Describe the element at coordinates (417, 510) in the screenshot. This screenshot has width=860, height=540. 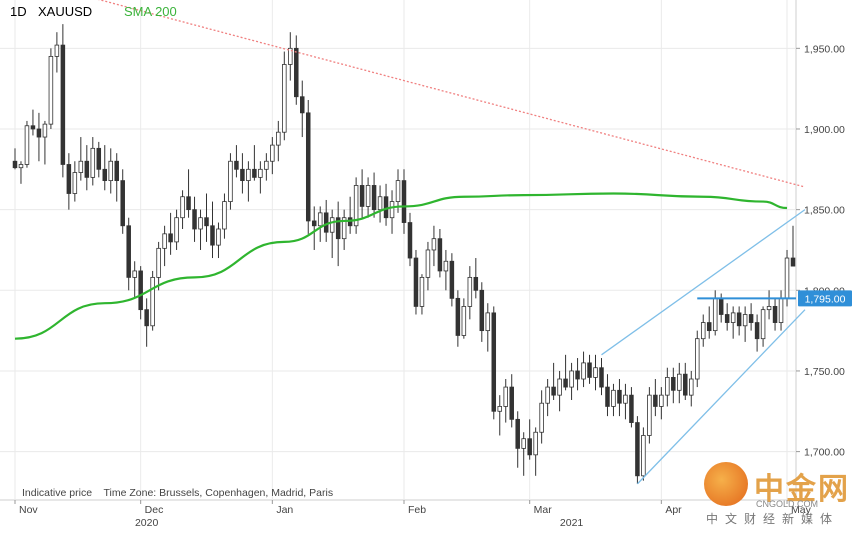
I see `x-tick-label: Feb` at that location.